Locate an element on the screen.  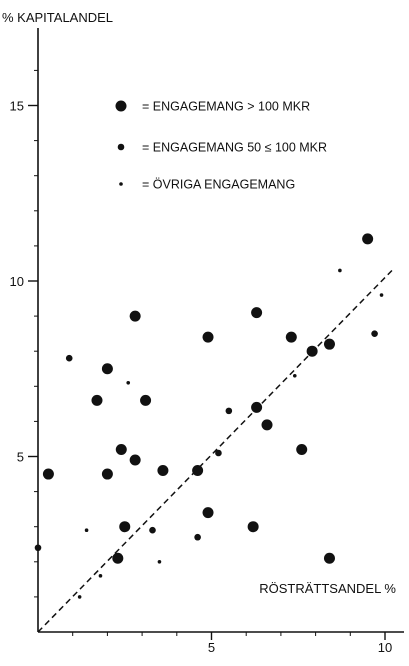
legend-marker-medium is located at coordinates (121, 147).